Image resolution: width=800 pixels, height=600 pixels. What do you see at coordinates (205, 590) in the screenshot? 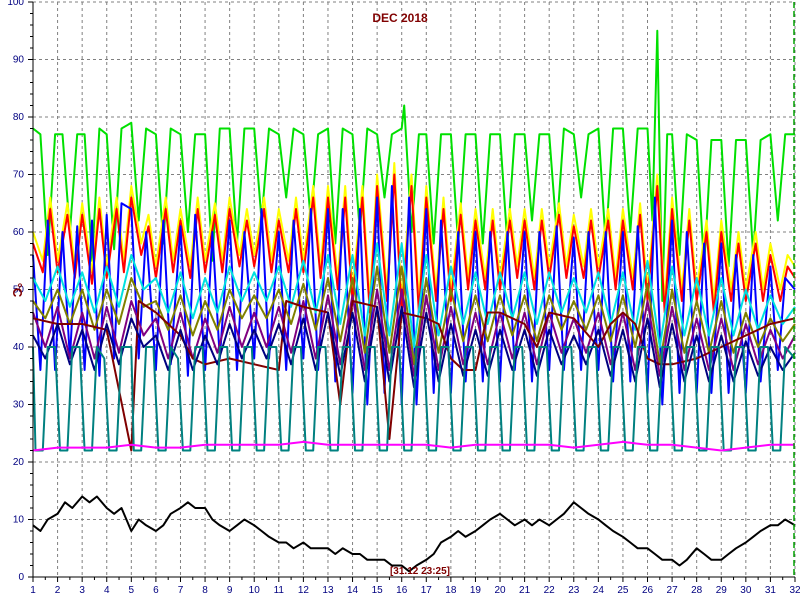
I see `x-tick-label: 8` at bounding box center [205, 590].